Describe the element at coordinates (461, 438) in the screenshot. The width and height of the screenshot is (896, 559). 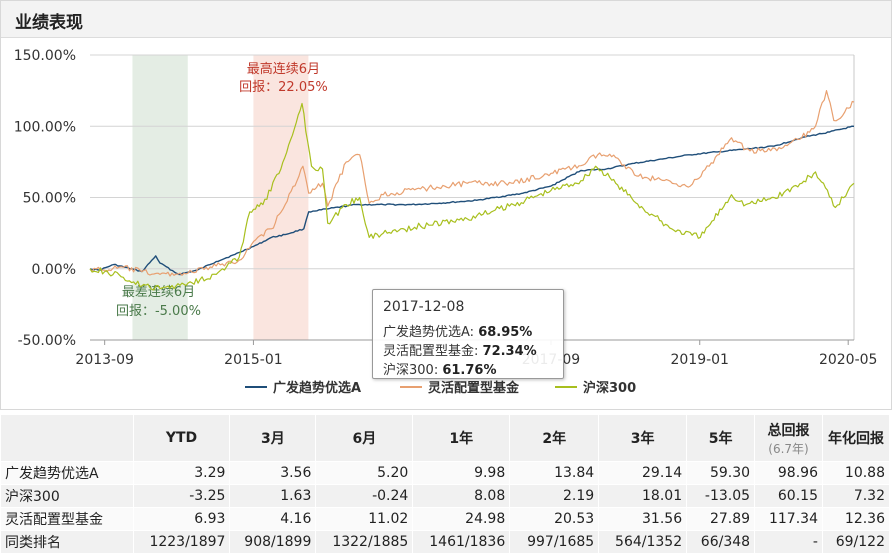
I see `header-1y: 1年` at that location.